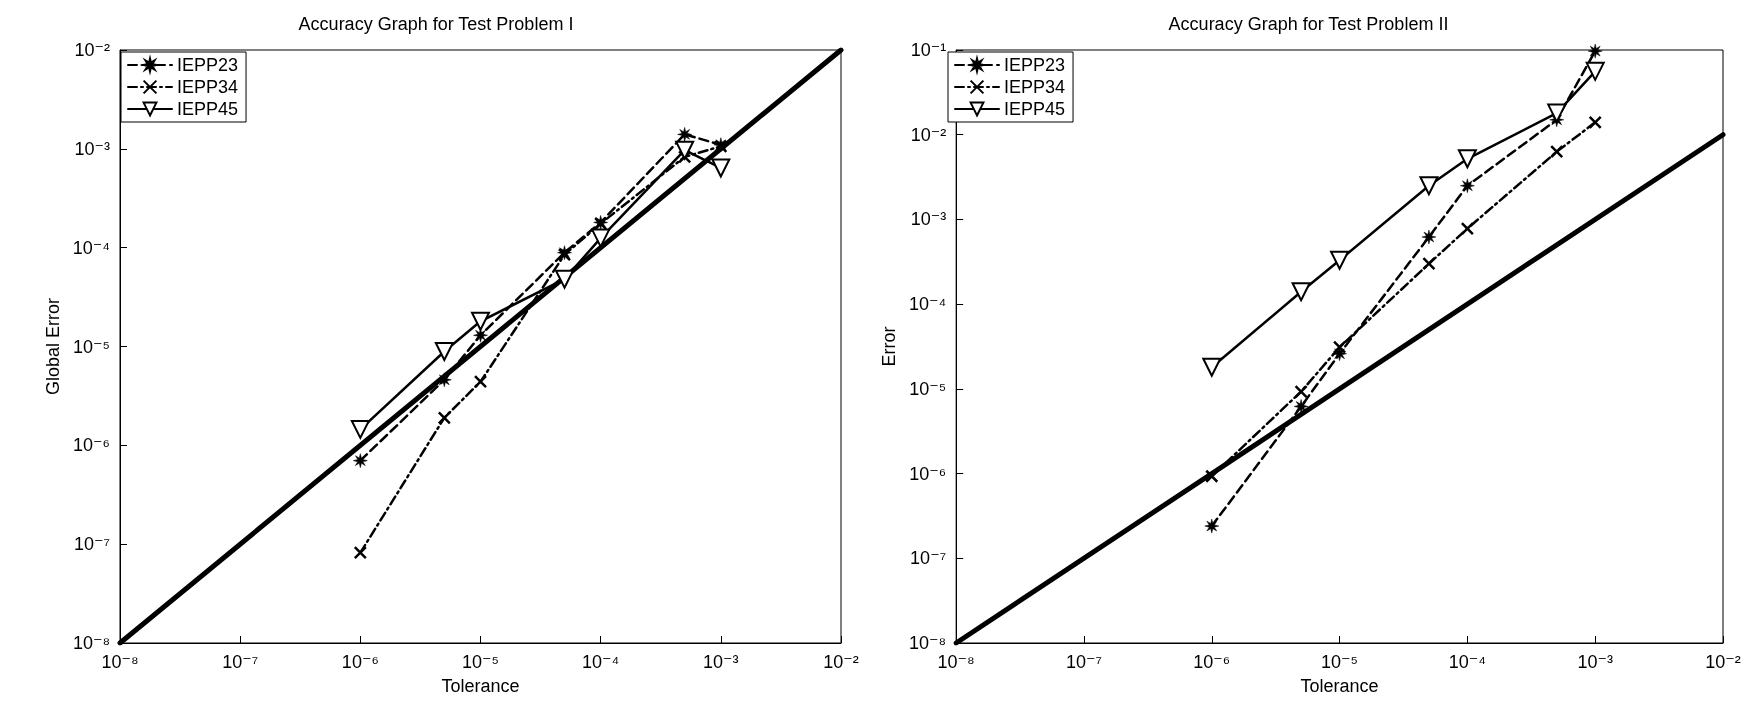 Image resolution: width=1745 pixels, height=706 pixels. What do you see at coordinates (928, 50) in the screenshot?
I see `y-tick-label: 10⁻¹` at bounding box center [928, 50].